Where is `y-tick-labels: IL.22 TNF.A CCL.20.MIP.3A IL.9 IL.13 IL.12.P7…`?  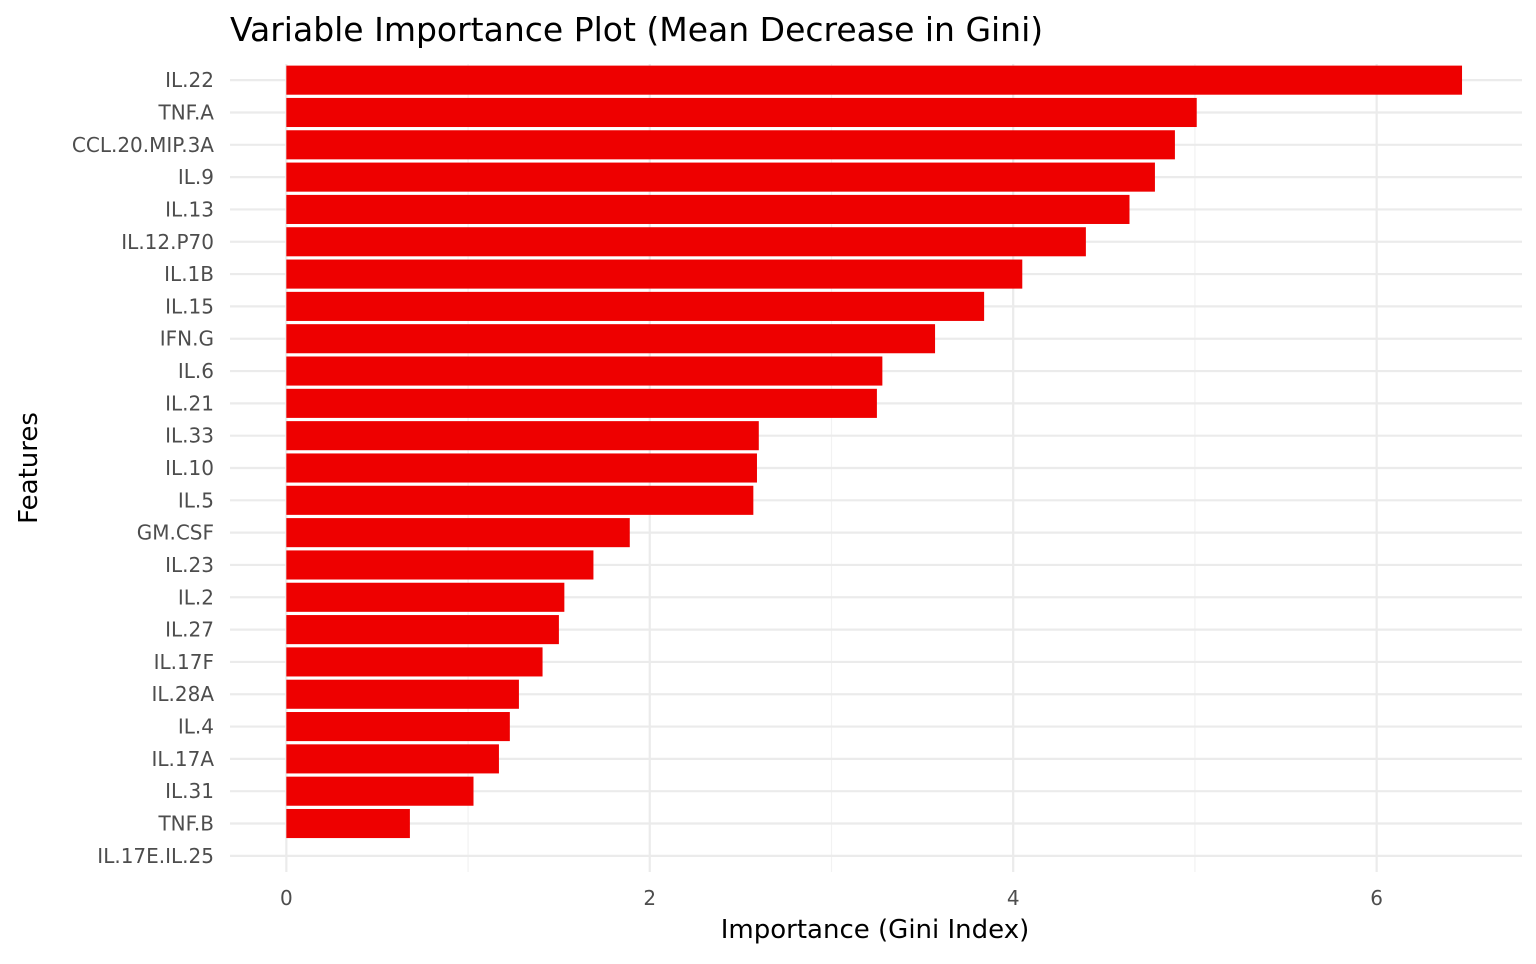 y-tick-labels: IL.22 TNF.A CCL.20.MIP.3A IL.9 IL.13 IL.12.P7… is located at coordinates (143, 468).